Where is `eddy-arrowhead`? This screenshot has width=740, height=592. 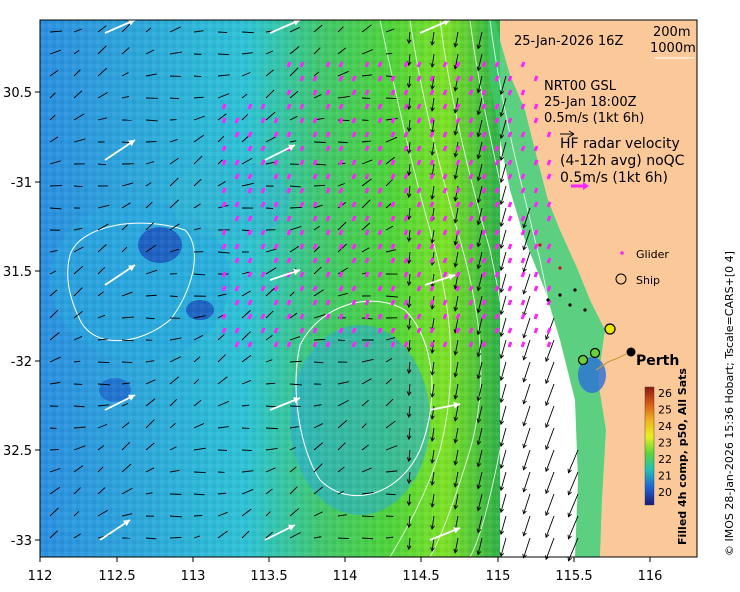 eddy-arrowhead is located at coordinates (451, 277).